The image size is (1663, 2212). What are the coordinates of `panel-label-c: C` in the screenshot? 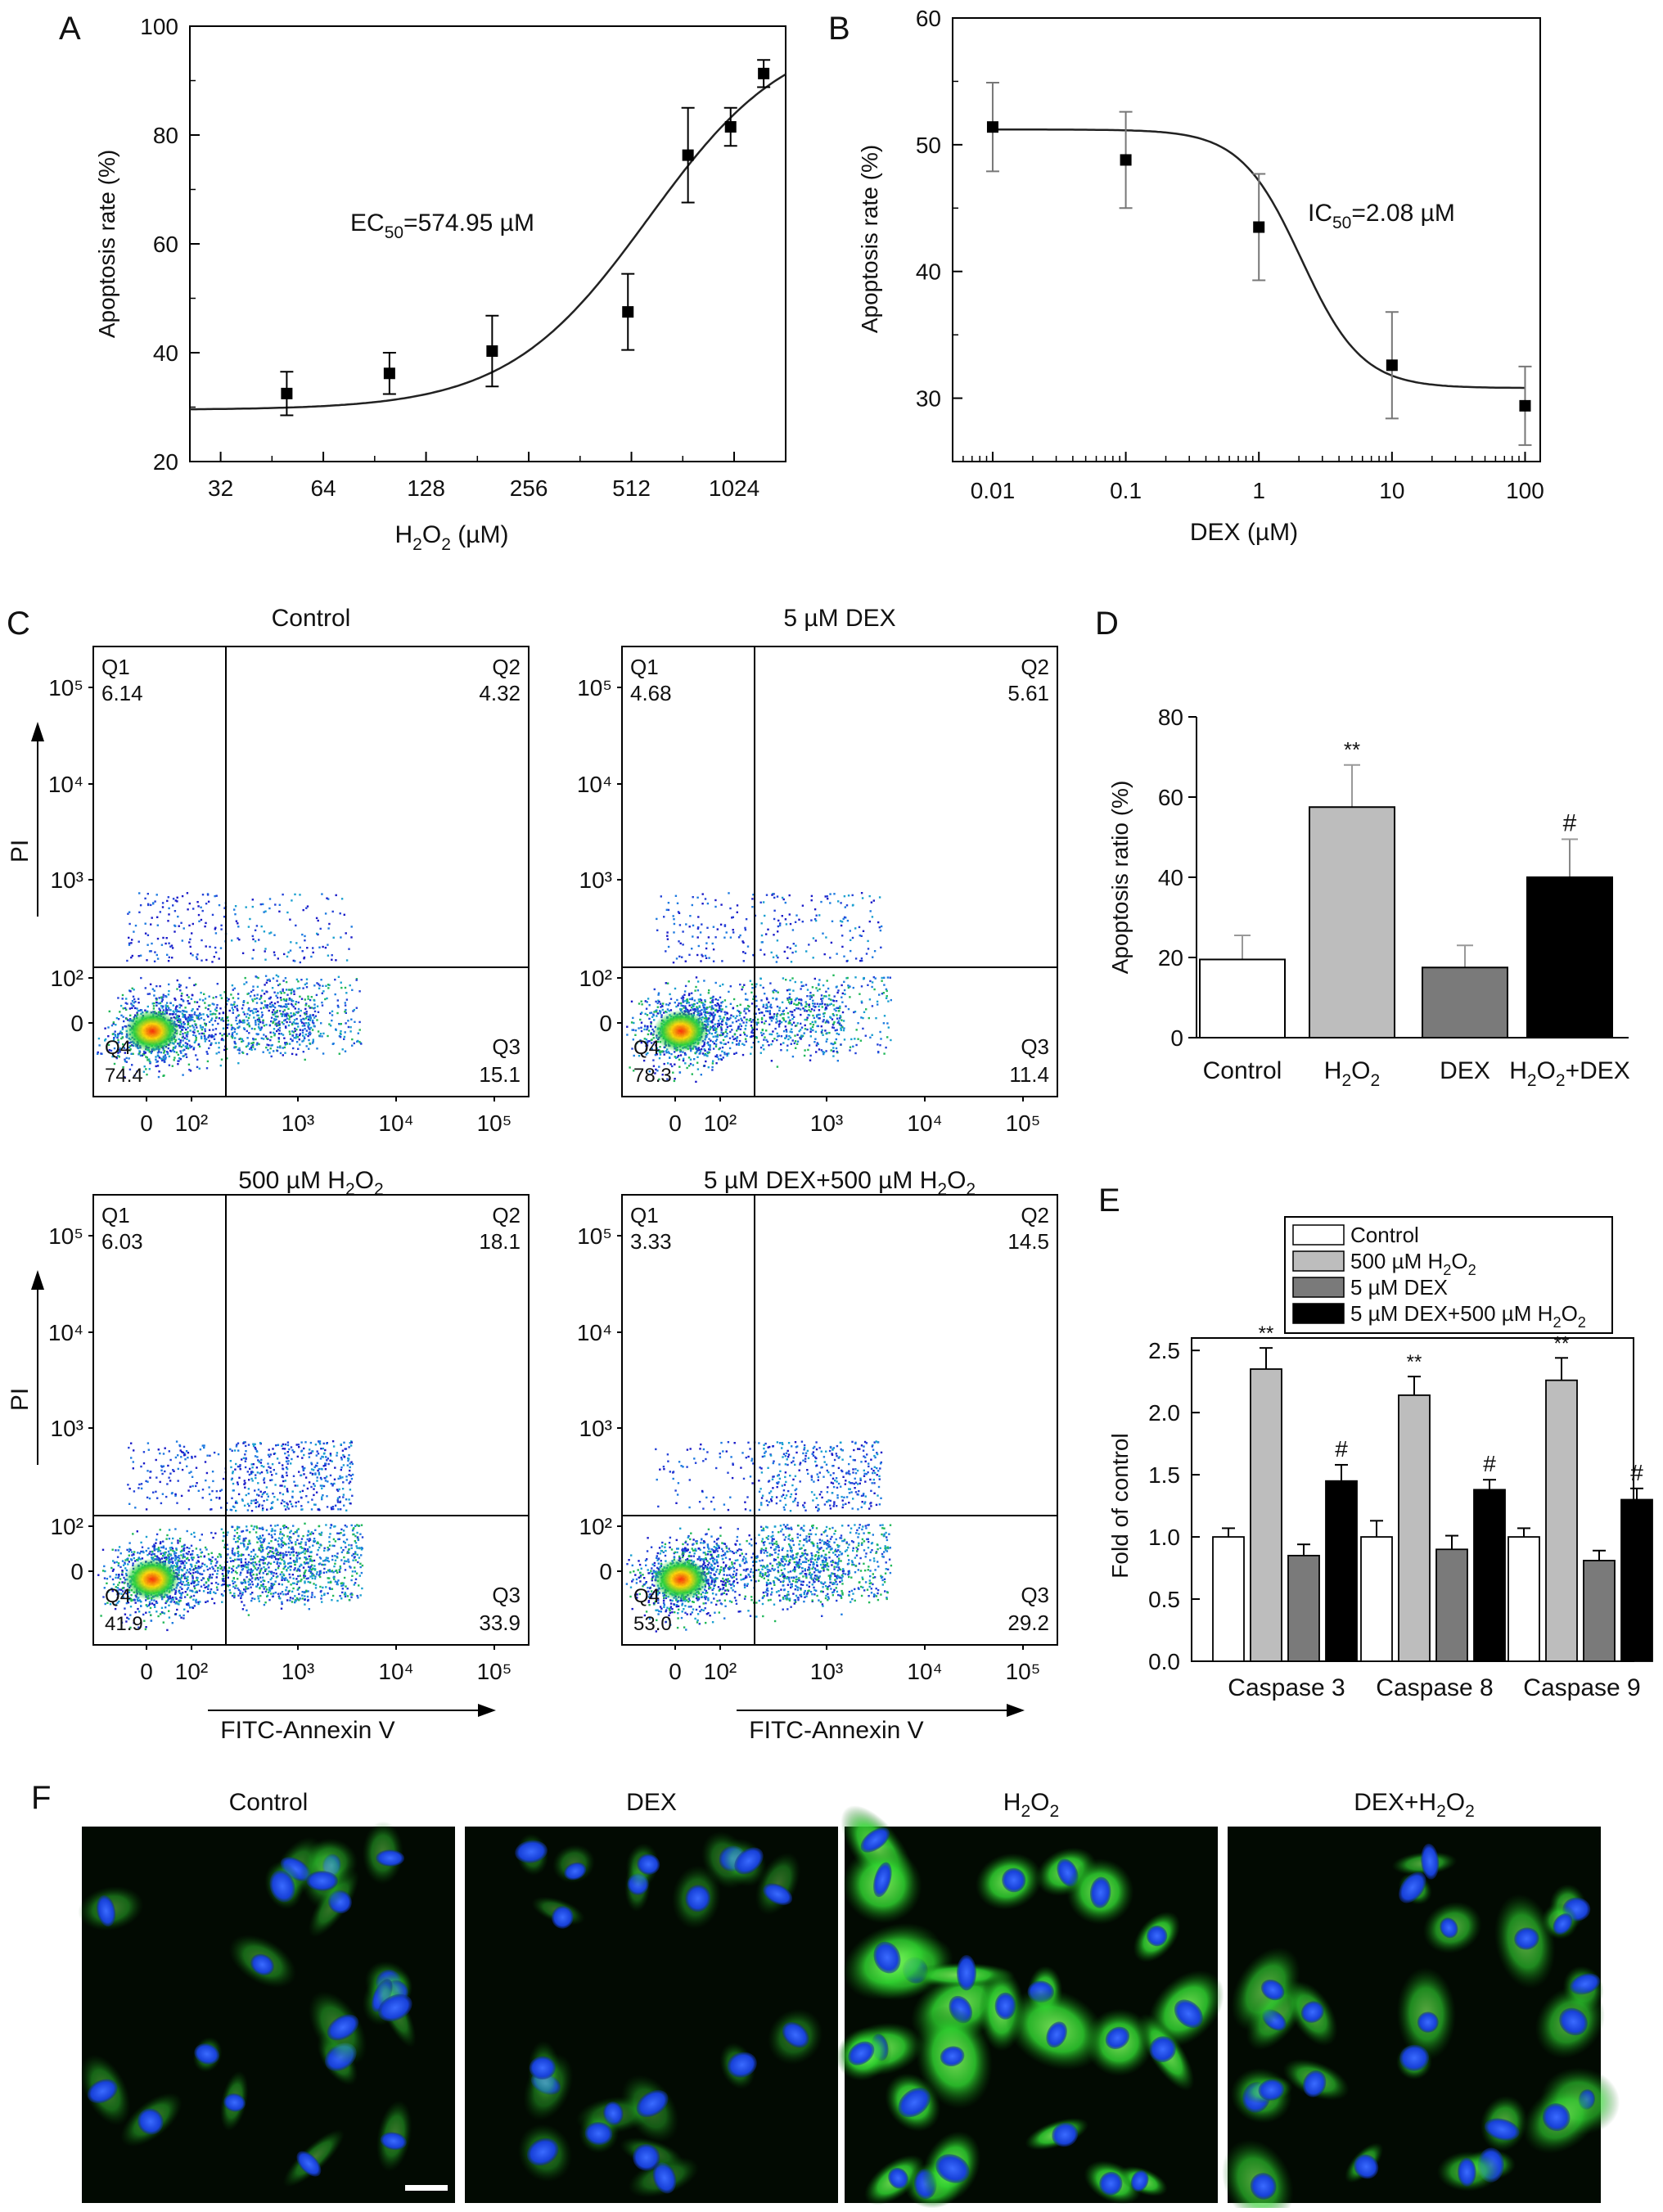 It's located at (18, 624).